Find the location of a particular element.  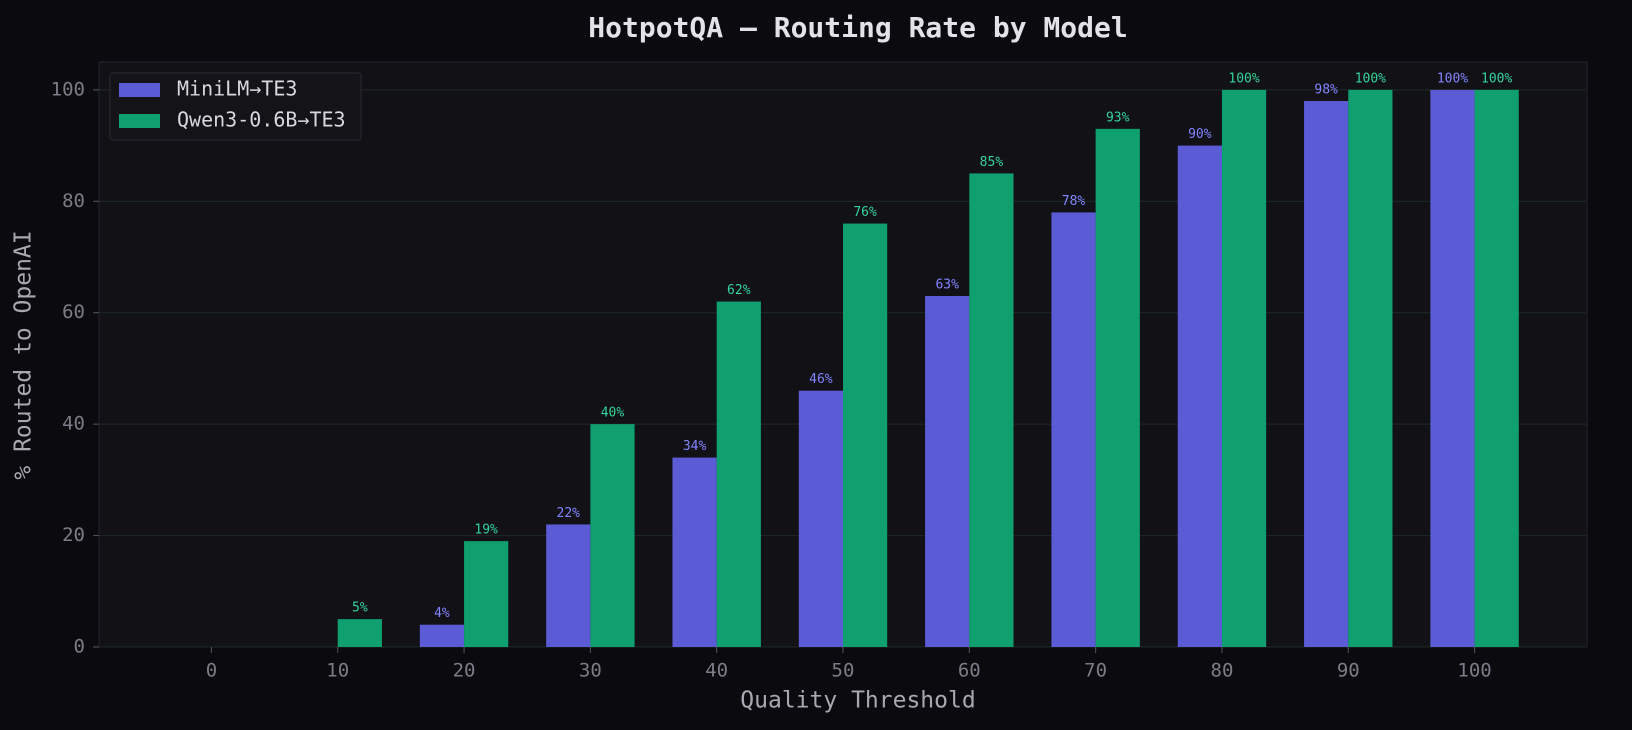

value-label: 63% is located at coordinates (947, 285).